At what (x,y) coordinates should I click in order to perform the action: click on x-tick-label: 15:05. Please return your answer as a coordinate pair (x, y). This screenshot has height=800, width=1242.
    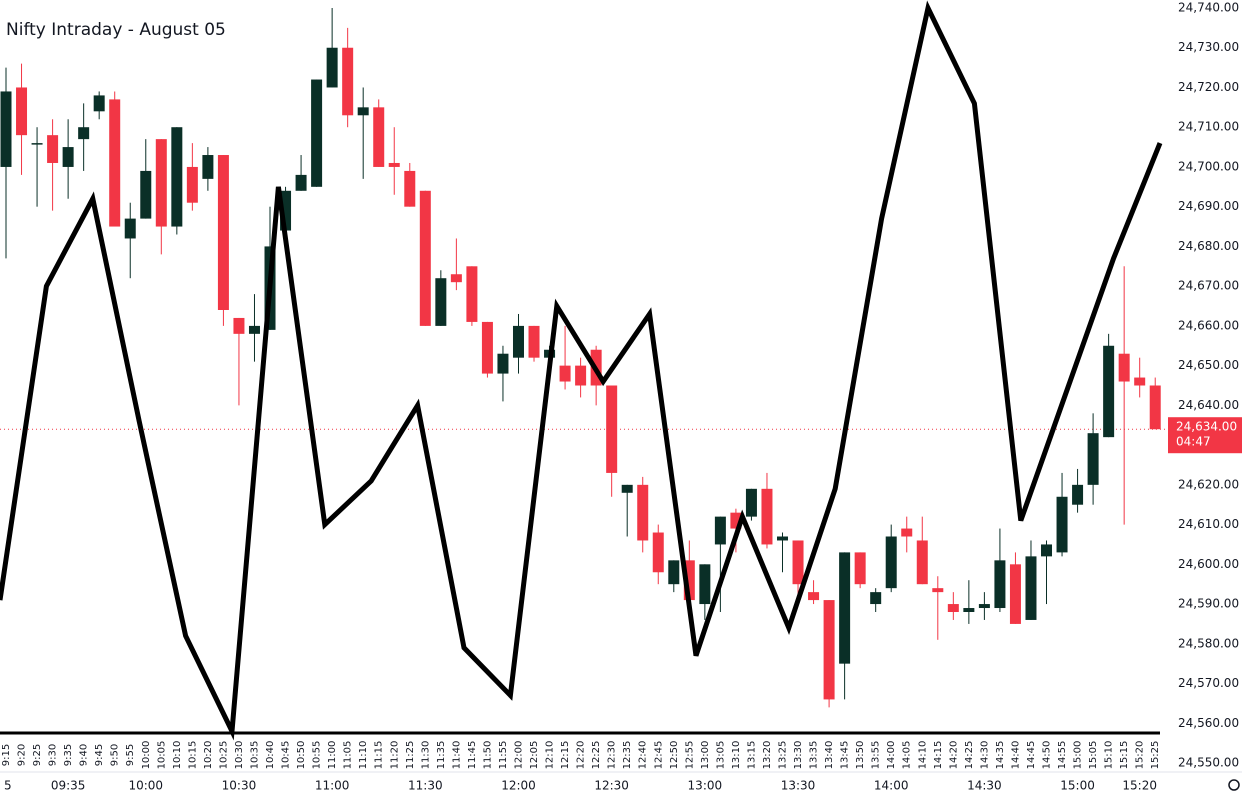
    Looking at the image, I should click on (1093, 755).